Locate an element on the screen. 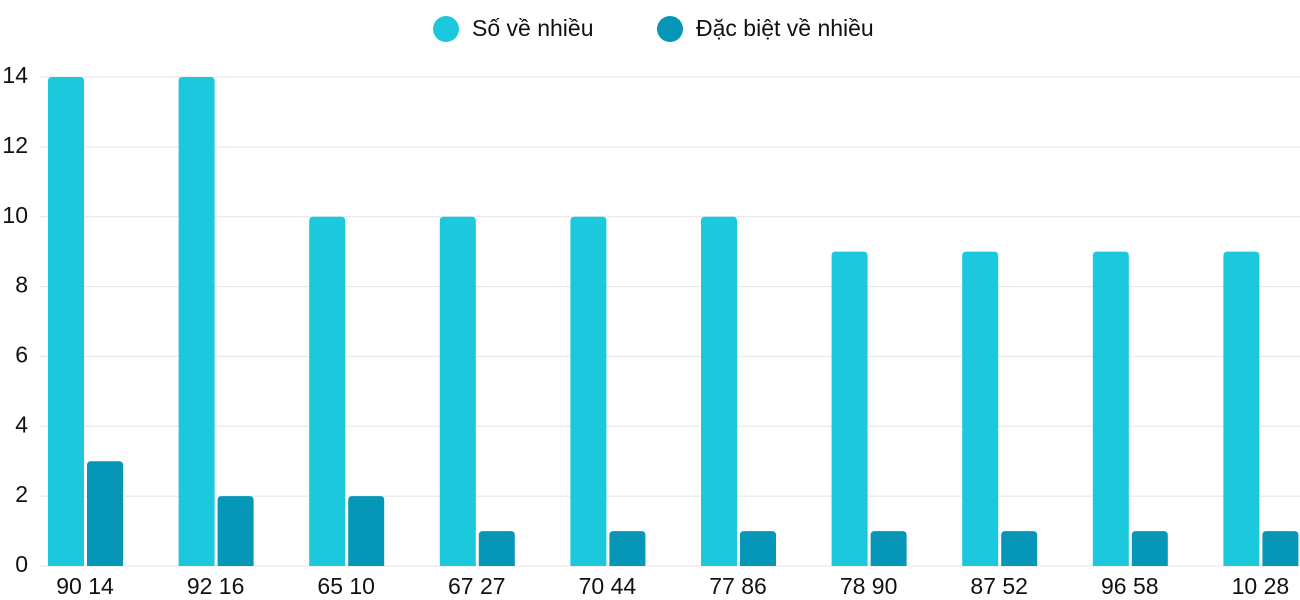 Image resolution: width=1300 pixels, height=600 pixels. legend-label: Số về nhiều is located at coordinates (532, 28).